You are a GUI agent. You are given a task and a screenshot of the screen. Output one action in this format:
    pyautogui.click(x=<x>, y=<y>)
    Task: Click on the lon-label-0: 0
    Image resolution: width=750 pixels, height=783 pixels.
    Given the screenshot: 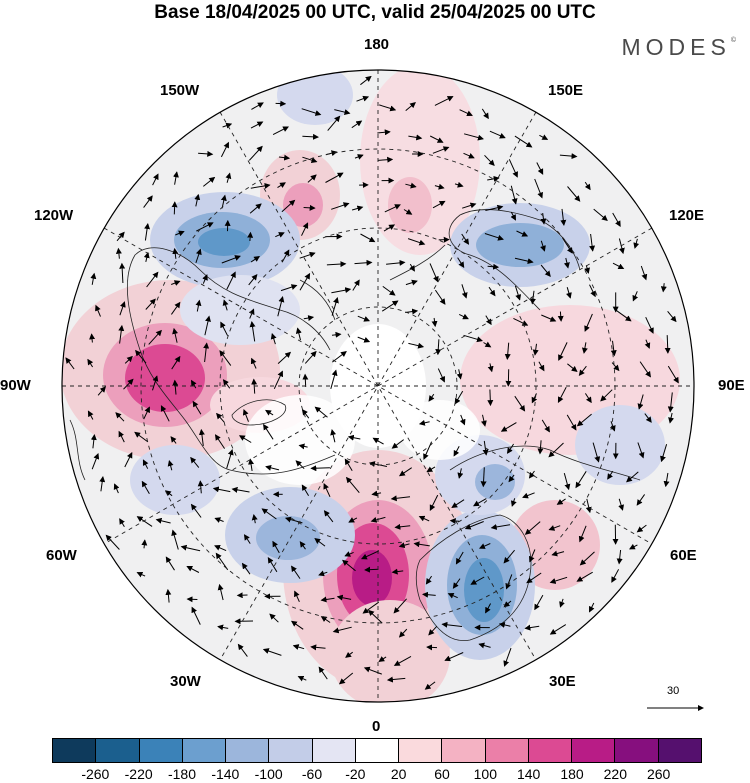 What is the action you would take?
    pyautogui.click(x=376, y=726)
    